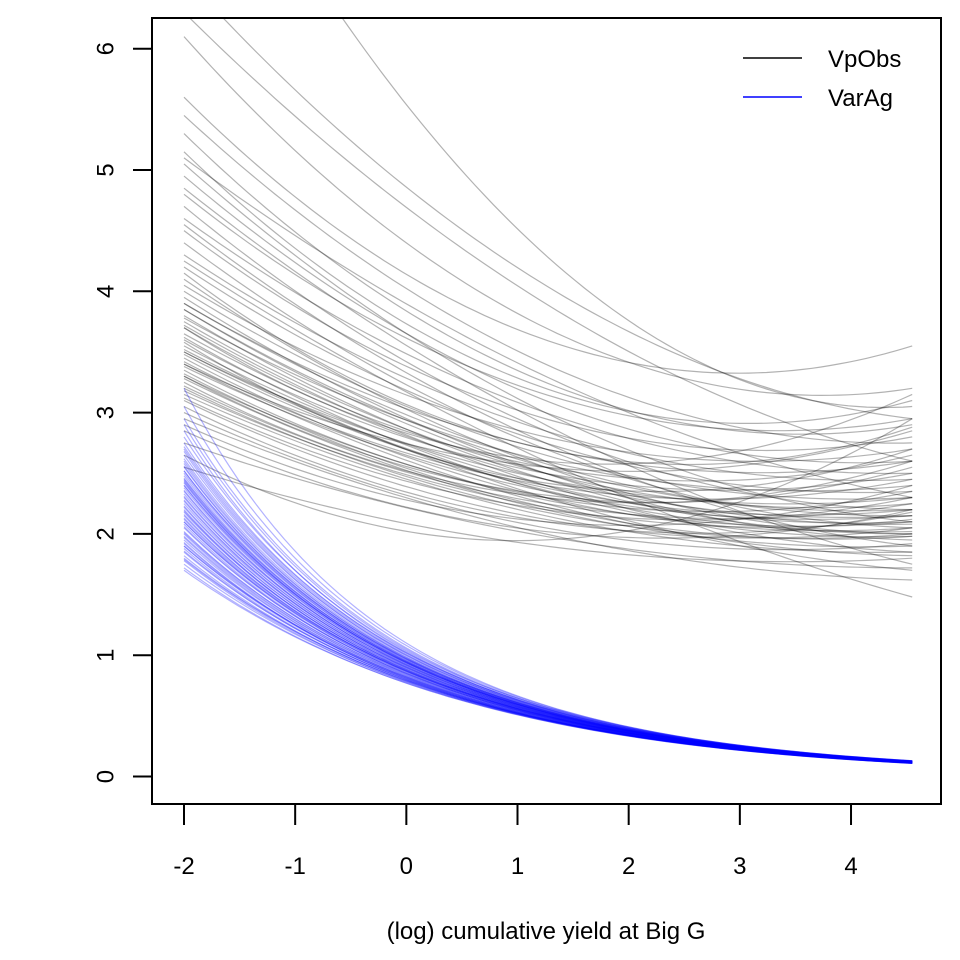  Describe the element at coordinates (106, 169) in the screenshot. I see `y-tick-label: 5` at that location.